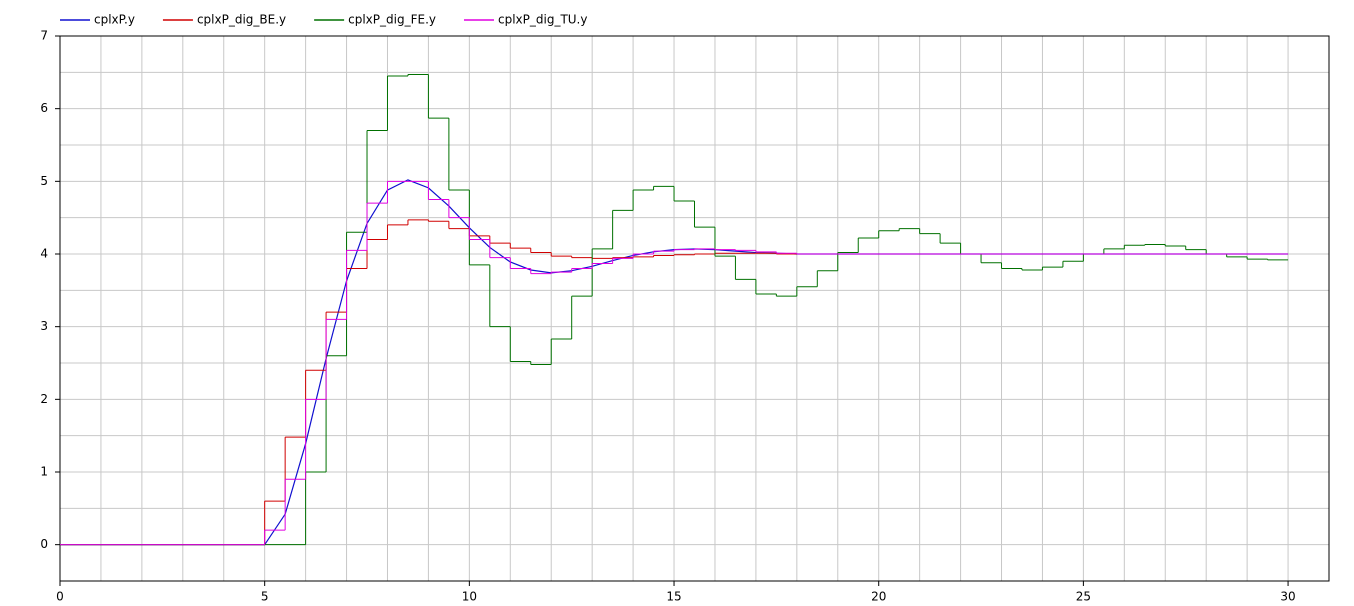  What do you see at coordinates (44, 181) in the screenshot?
I see `y-tick-label: 5` at bounding box center [44, 181].